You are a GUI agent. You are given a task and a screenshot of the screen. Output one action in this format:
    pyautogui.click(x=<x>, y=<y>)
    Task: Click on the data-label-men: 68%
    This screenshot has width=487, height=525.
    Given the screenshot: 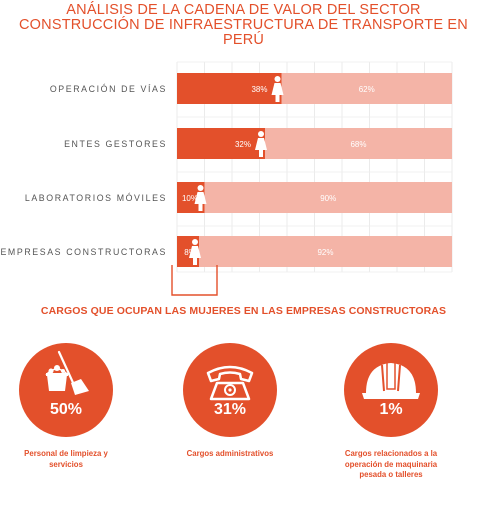 What is the action you would take?
    pyautogui.click(x=358, y=144)
    